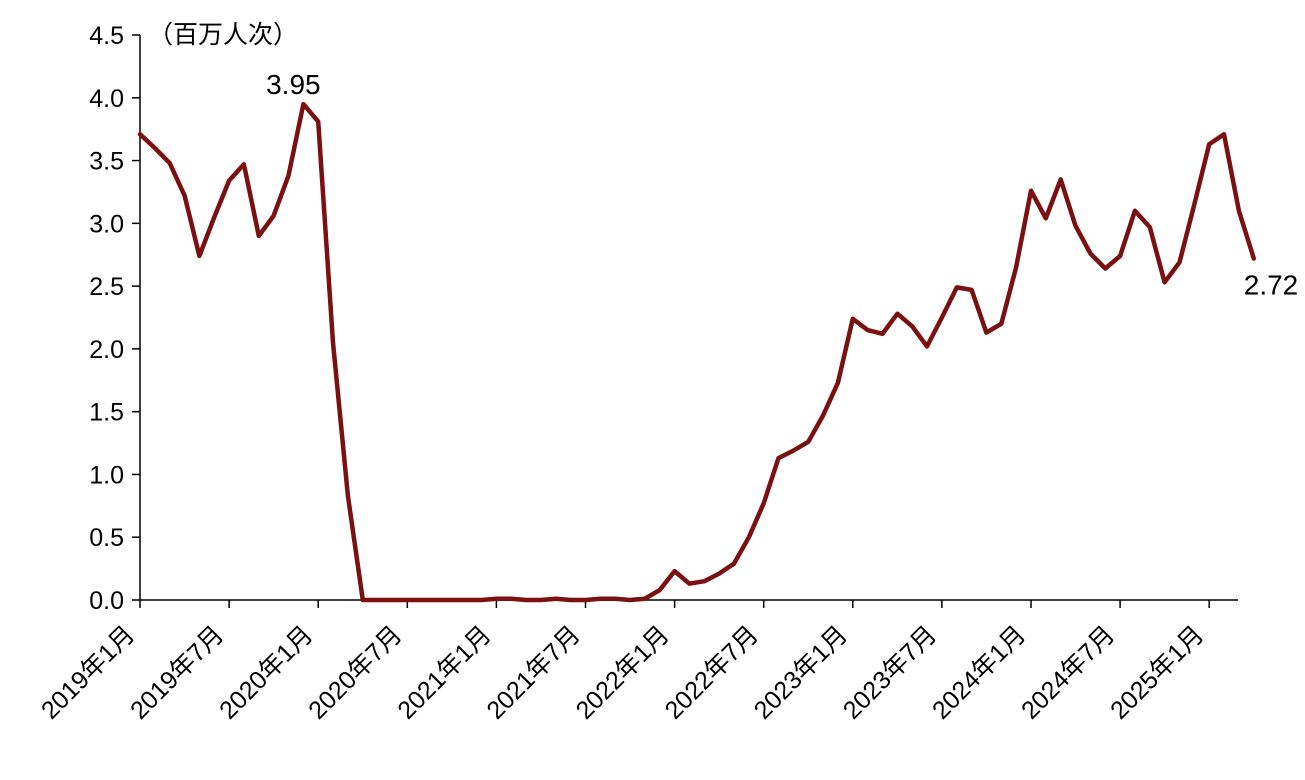  I want to click on x-tick-label: 2023年1月, so click(801, 672).